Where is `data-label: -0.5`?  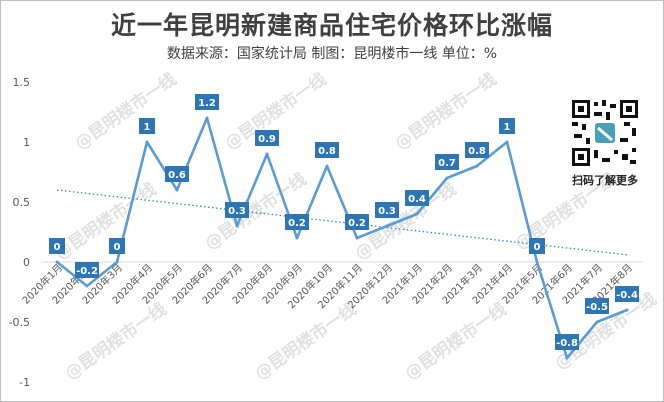
data-label: -0.5 is located at coordinates (597, 307).